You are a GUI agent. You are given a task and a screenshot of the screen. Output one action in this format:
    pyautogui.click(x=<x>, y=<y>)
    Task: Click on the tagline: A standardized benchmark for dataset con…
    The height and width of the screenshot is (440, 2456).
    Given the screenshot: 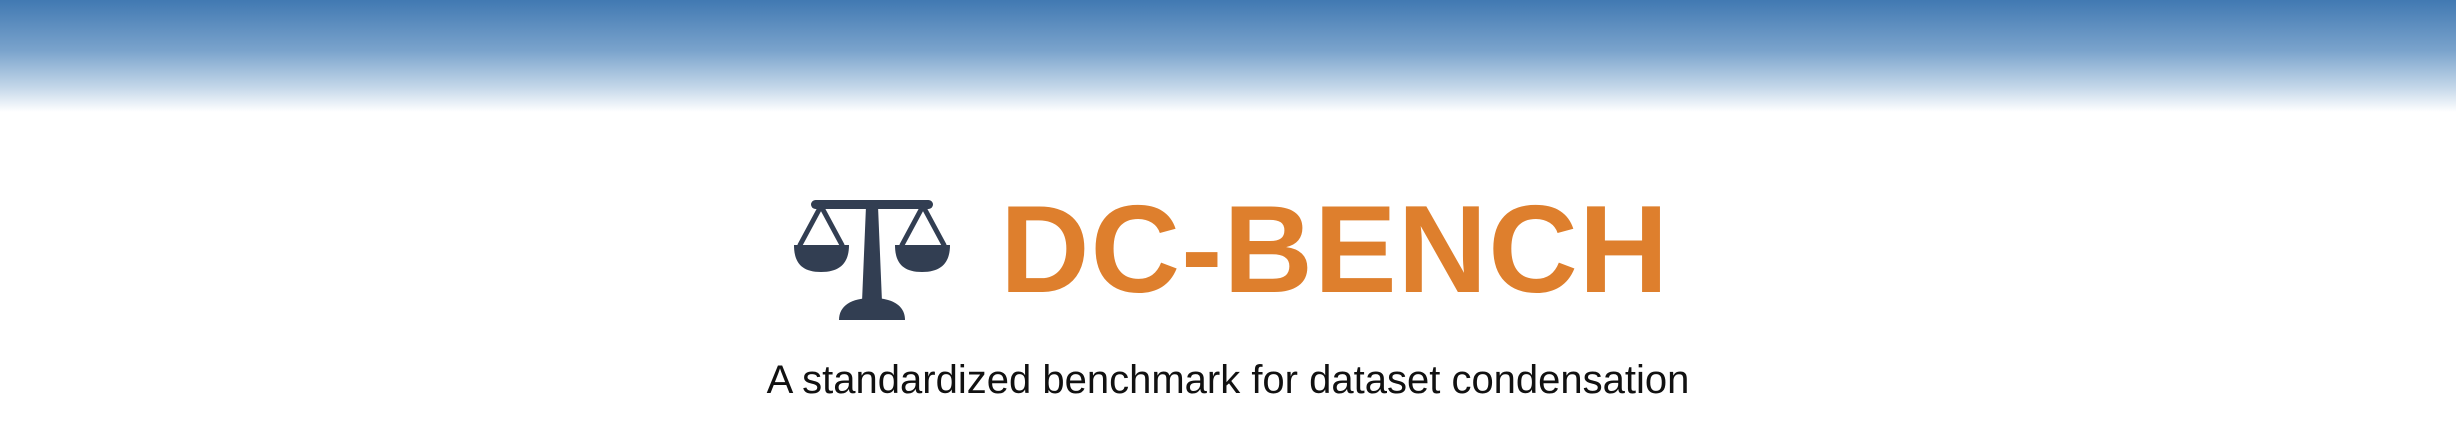 What is the action you would take?
    pyautogui.click(x=1228, y=380)
    